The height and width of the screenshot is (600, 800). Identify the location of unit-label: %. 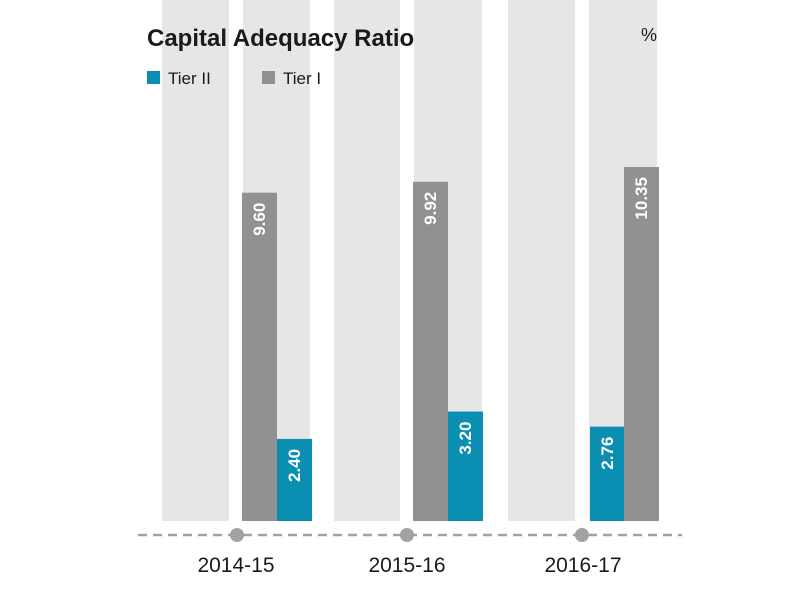
(649, 35).